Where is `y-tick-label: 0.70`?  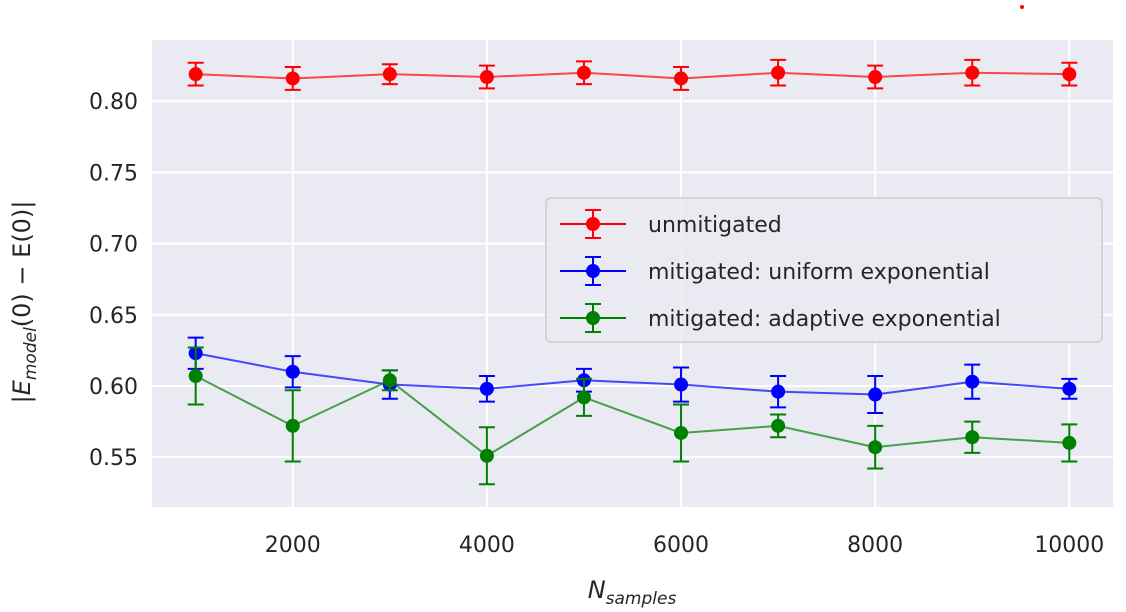 y-tick-label: 0.70 is located at coordinates (113, 245).